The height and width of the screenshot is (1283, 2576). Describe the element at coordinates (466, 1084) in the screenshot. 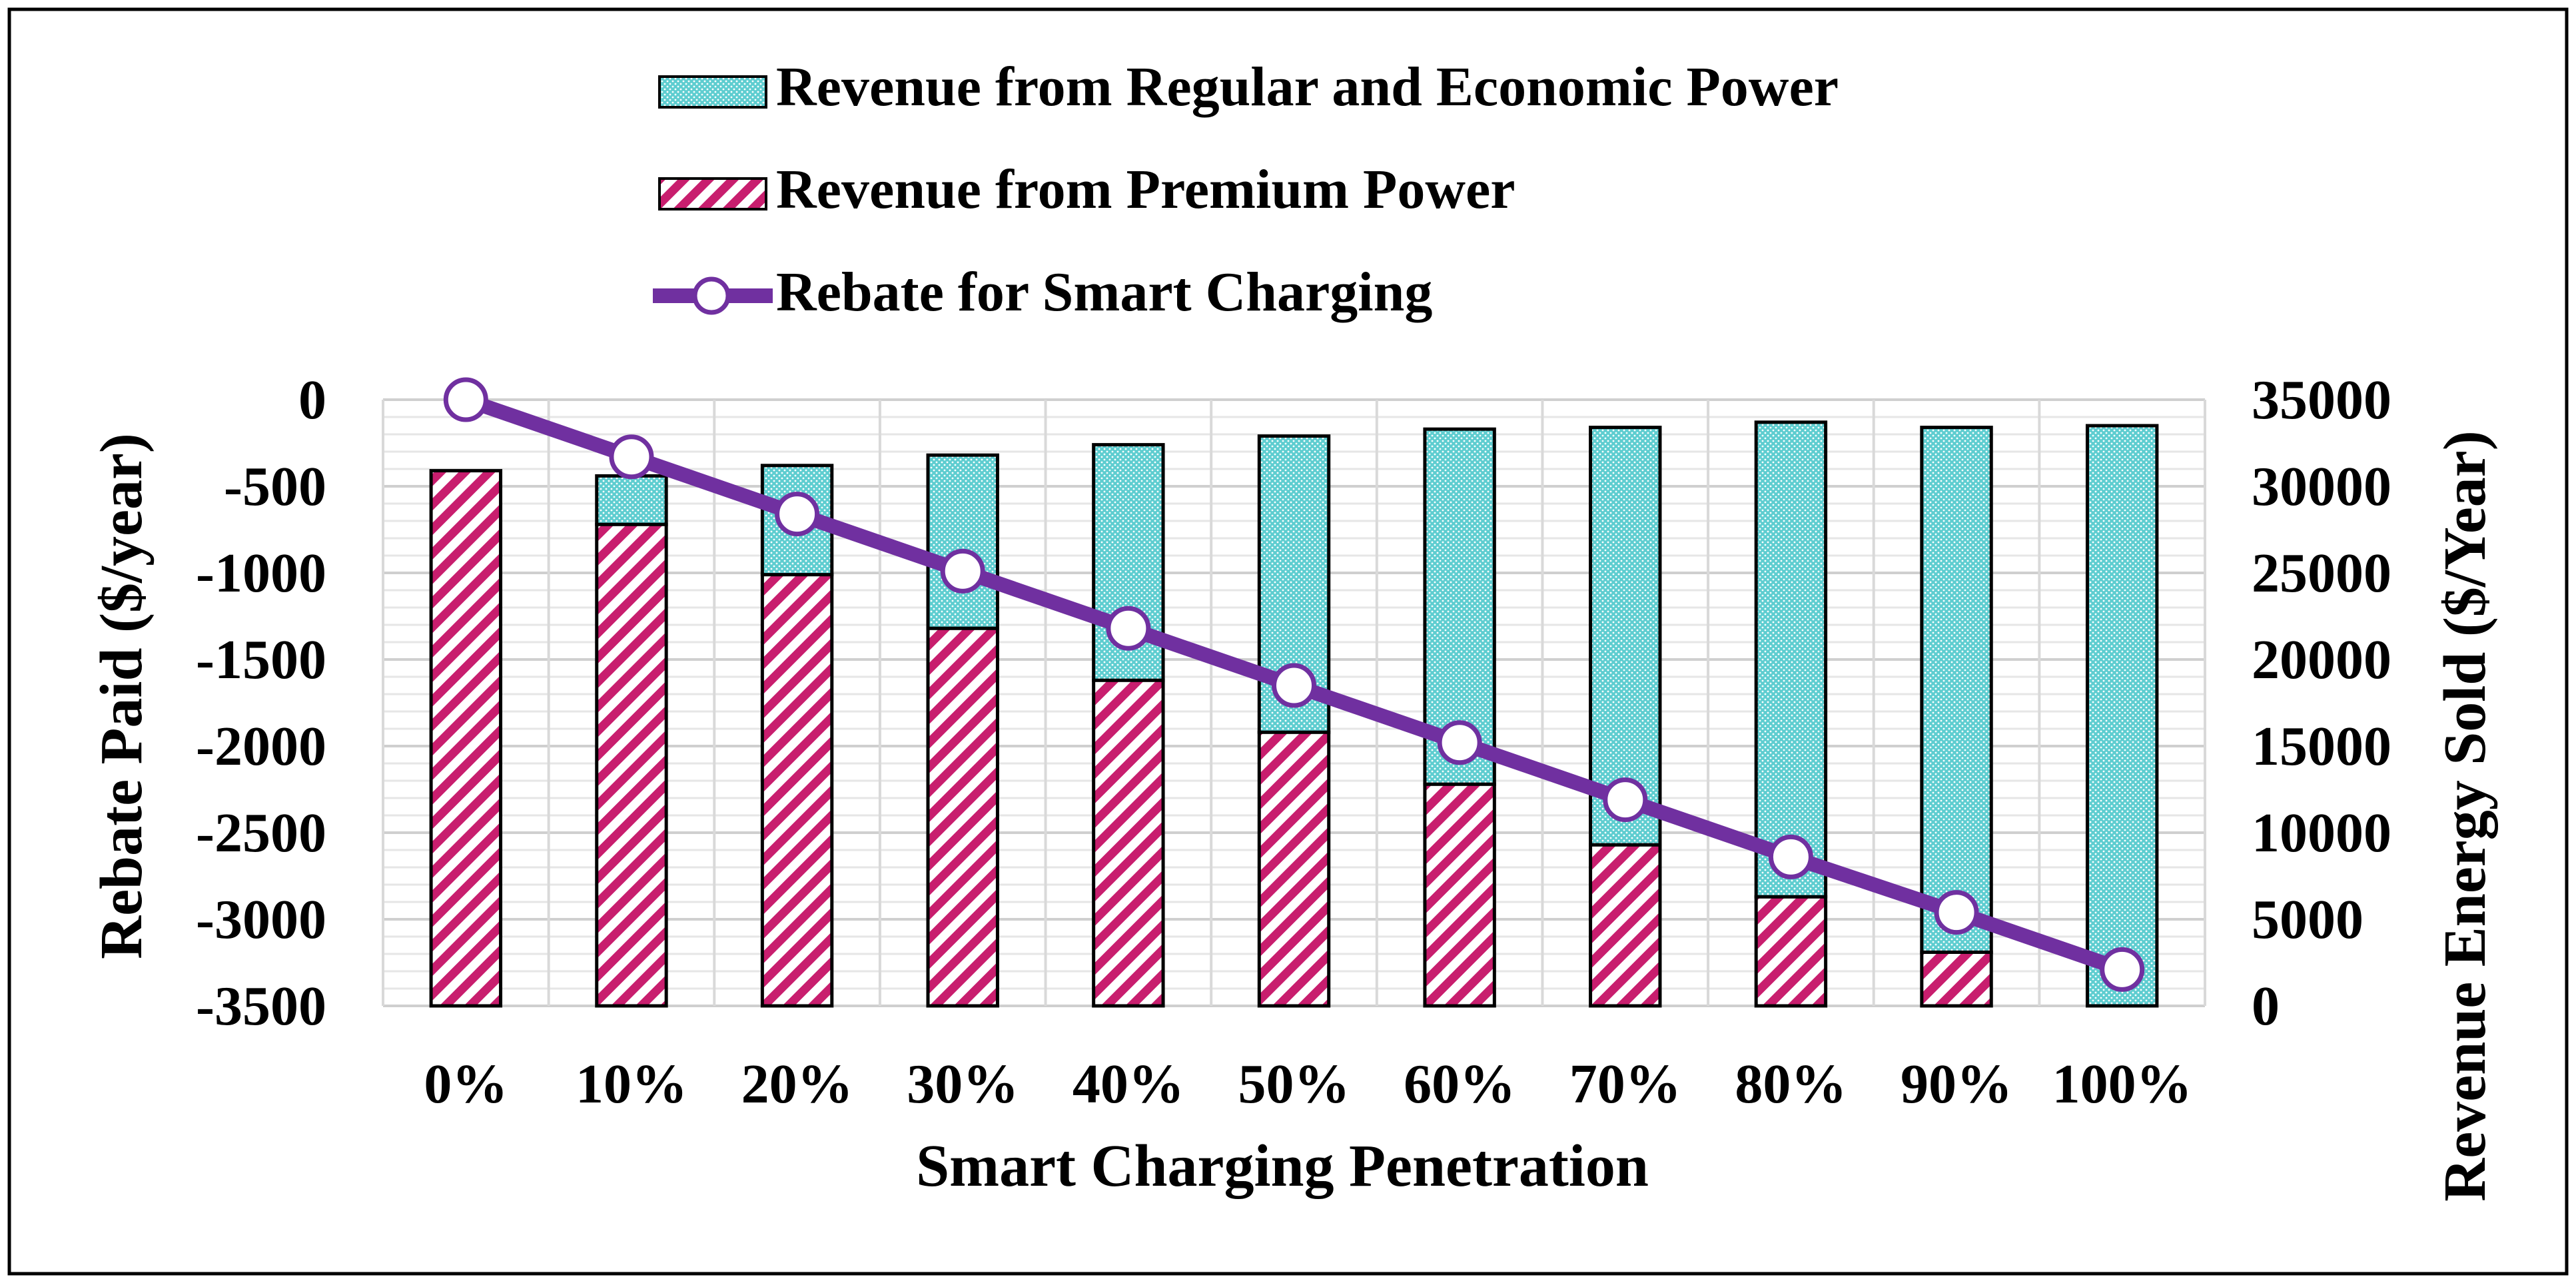

I see `x-tick-label: 0%` at that location.